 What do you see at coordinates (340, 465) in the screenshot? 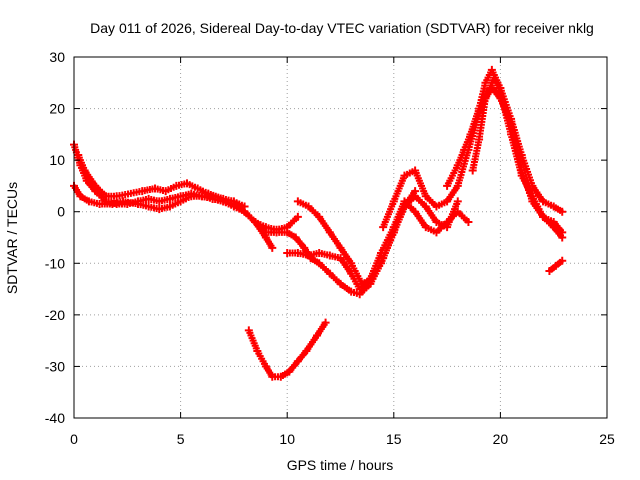
I see `x-axis-label: GPS time / hours` at bounding box center [340, 465].